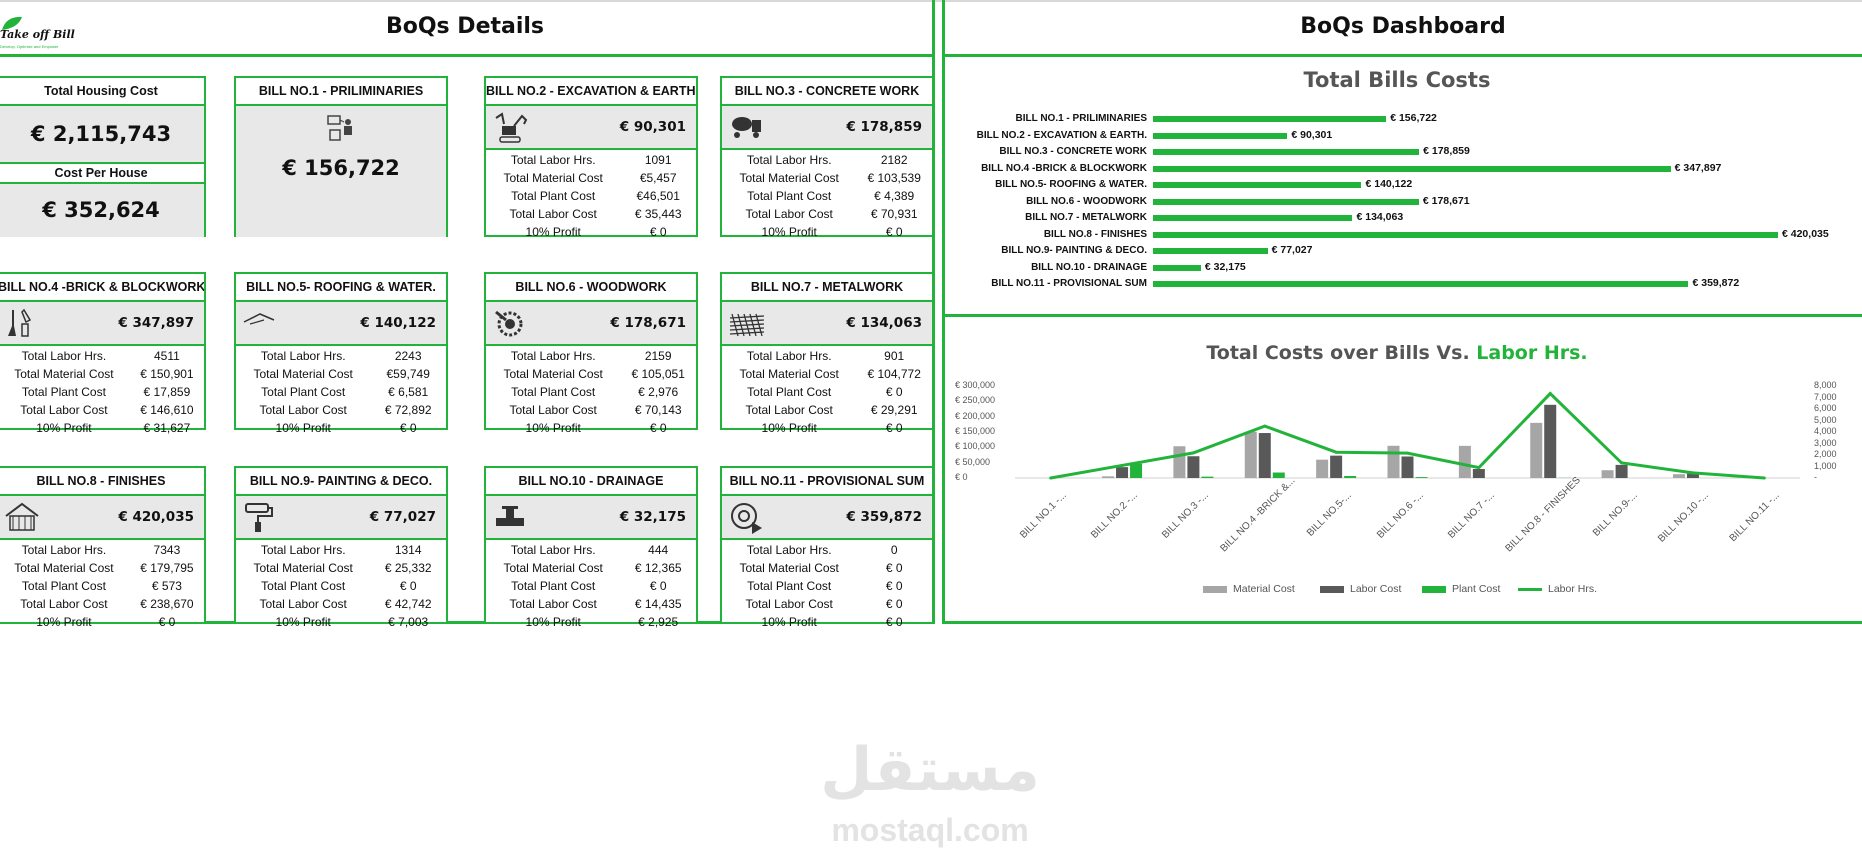 This screenshot has width=1862, height=866. Describe the element at coordinates (658, 550) in the screenshot. I see `detail-value: 444` at that location.